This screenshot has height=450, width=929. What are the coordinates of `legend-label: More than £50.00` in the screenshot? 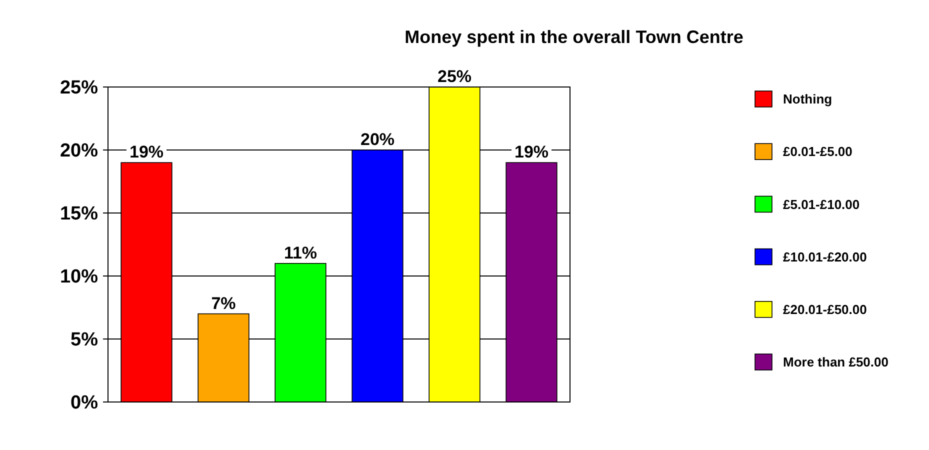 It's located at (835, 362).